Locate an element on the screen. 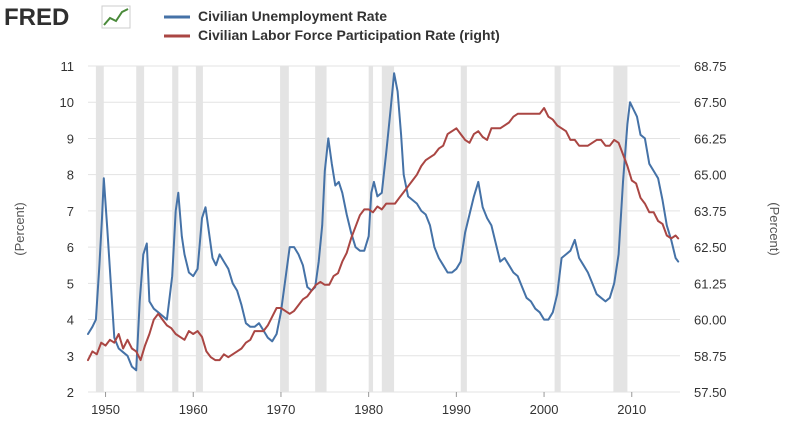 Image resolution: width=788 pixels, height=422 pixels. y-right-tick-label: 61.25 is located at coordinates (710, 283).